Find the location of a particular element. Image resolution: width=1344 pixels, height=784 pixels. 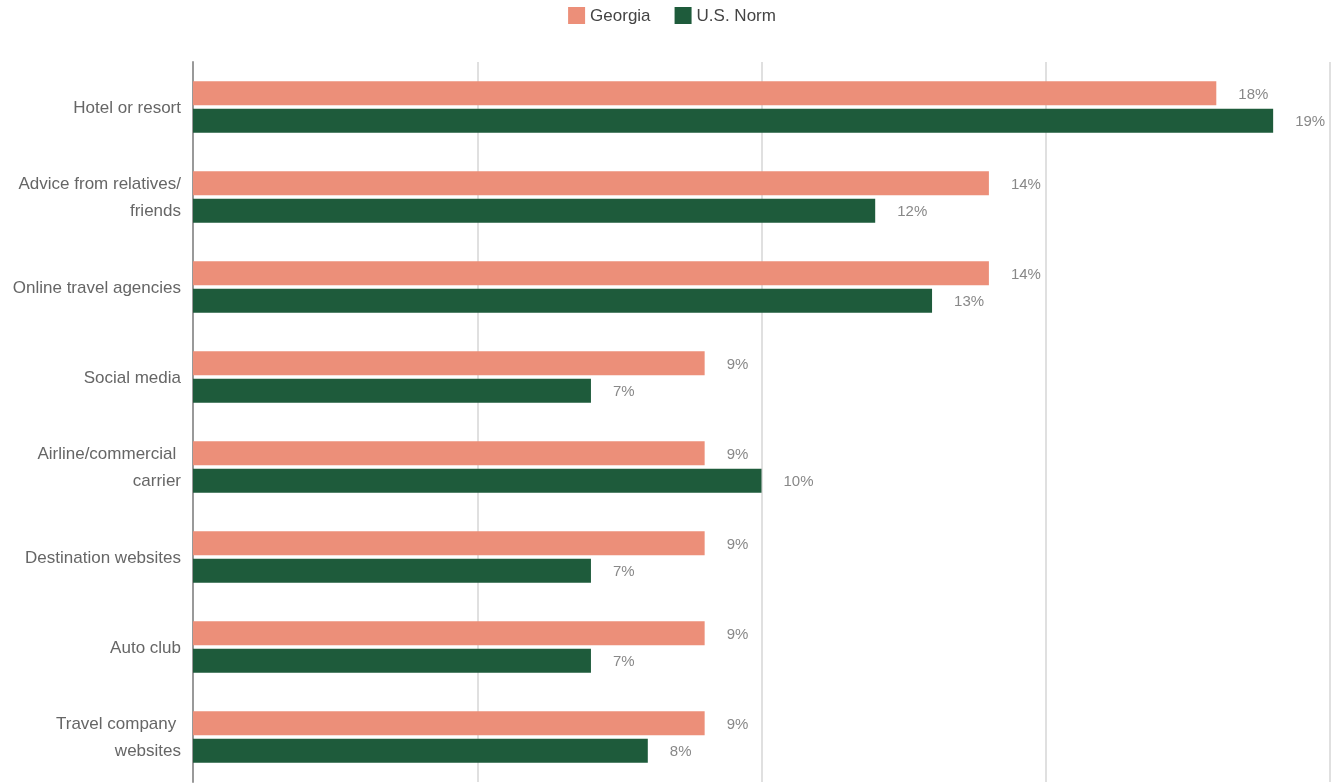

y-tick-label: Social media is located at coordinates (132, 377).